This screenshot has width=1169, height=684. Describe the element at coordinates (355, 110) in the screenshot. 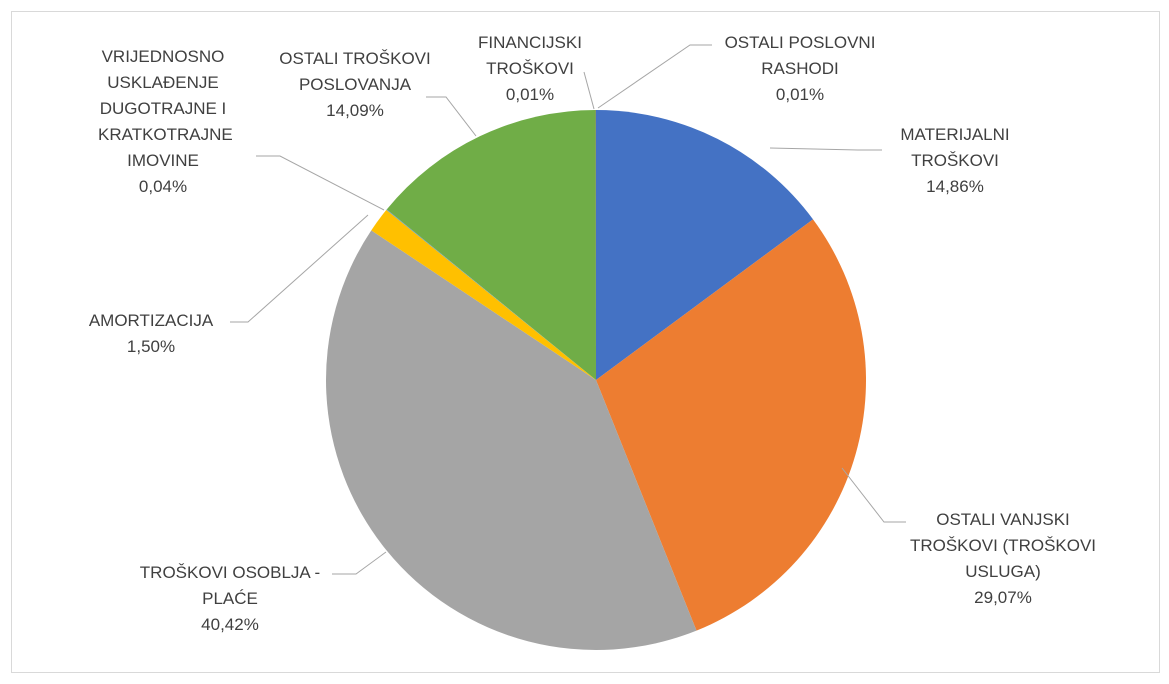

I see `slice-value: 14,09%` at that location.